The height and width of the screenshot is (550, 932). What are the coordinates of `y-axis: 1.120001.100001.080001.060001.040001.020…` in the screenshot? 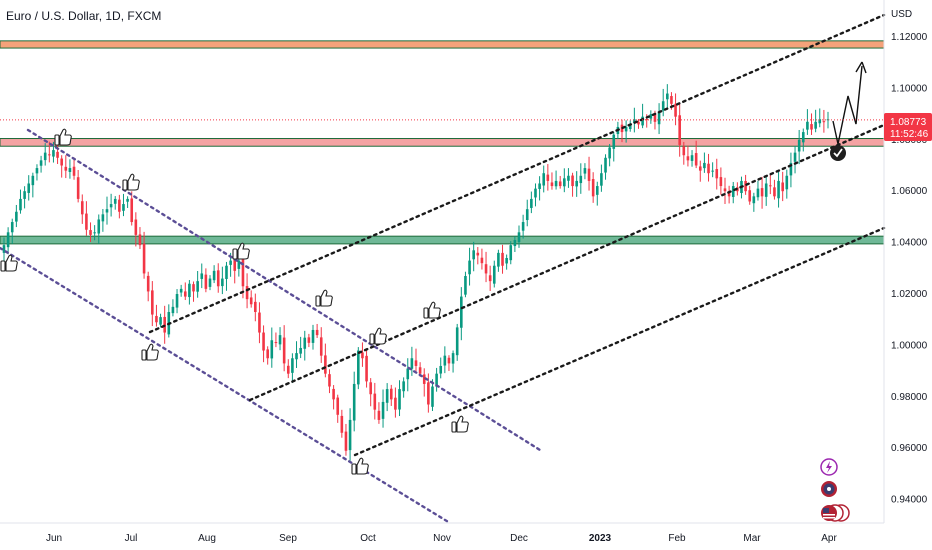 It's located at (905, 261).